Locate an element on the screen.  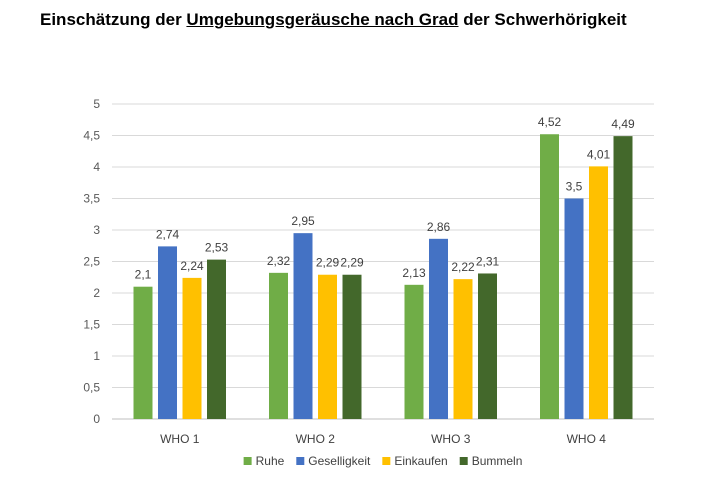
y-tick-label: 2,5 is located at coordinates (91, 262).